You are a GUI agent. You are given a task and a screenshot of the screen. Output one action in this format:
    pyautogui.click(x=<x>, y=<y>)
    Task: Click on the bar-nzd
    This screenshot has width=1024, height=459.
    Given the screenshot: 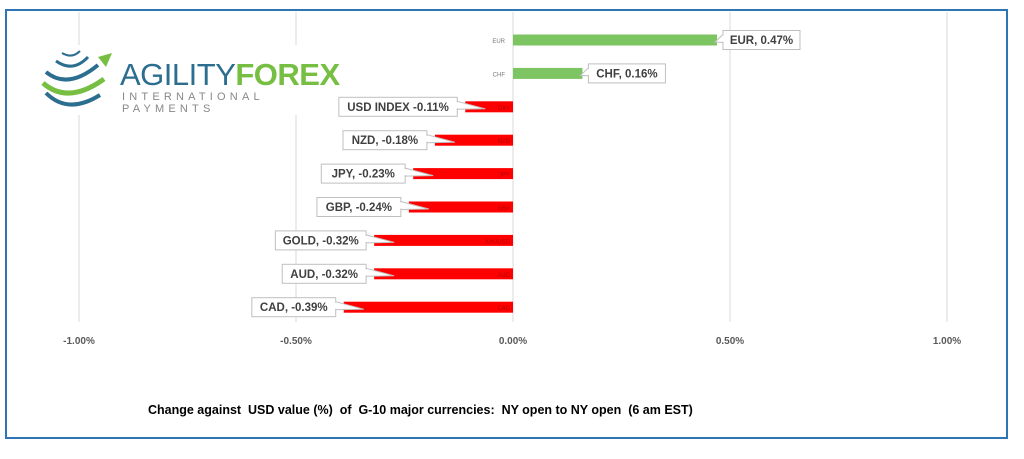 What is the action you would take?
    pyautogui.click(x=473, y=140)
    